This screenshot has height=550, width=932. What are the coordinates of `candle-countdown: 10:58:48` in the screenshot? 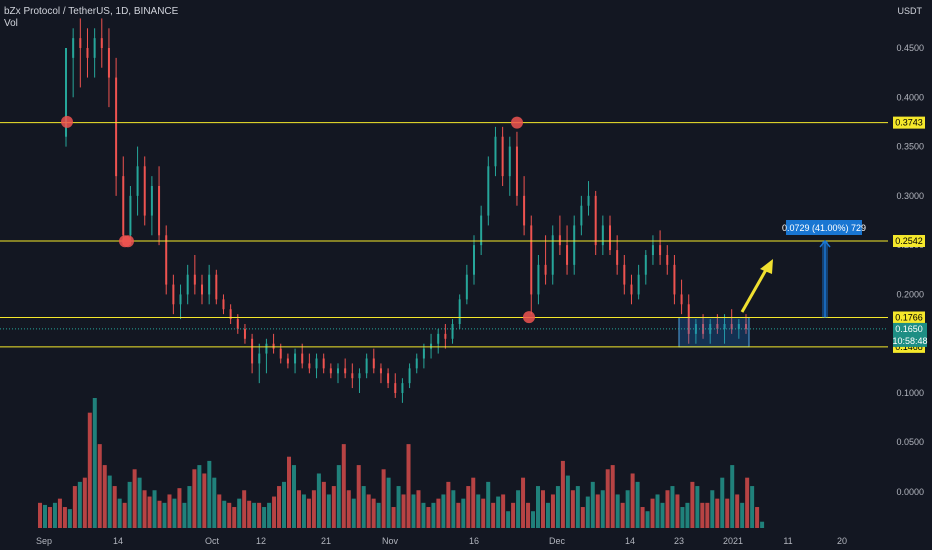 It's located at (909, 341).